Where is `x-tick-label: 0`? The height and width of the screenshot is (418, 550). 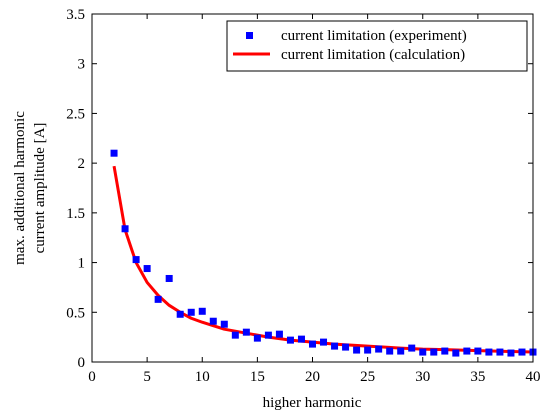
x-tick-label: 0 is located at coordinates (92, 377).